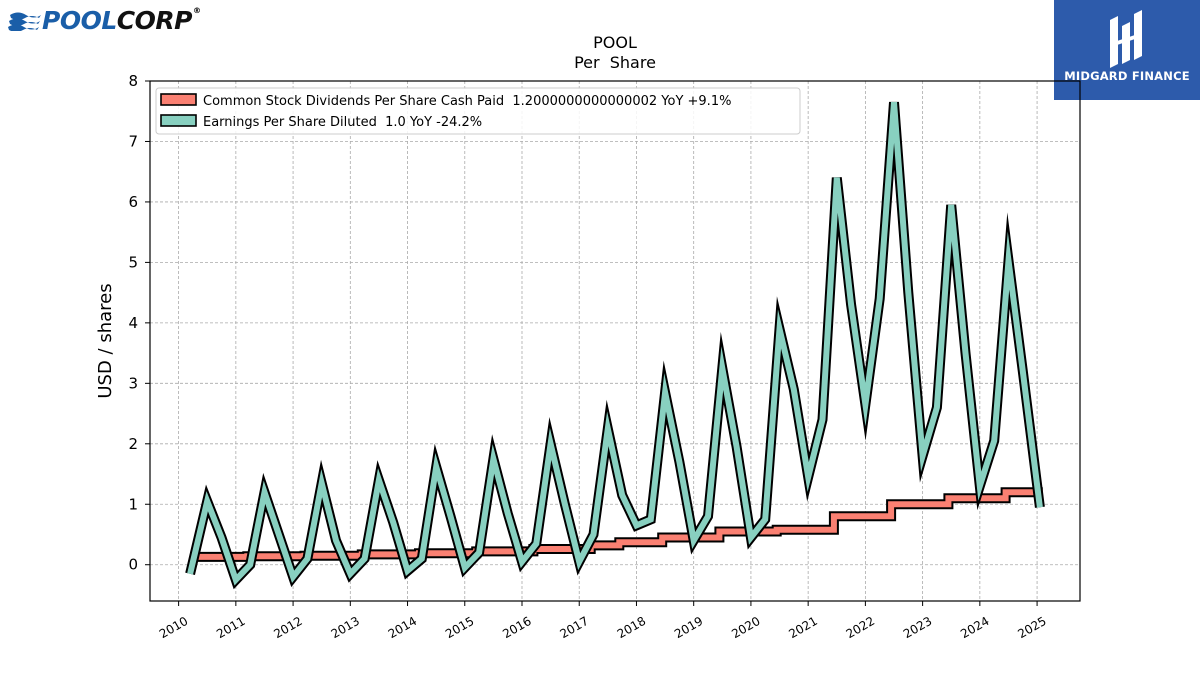  What do you see at coordinates (615, 62) in the screenshot?
I see `chart-subtitle: Per Share` at bounding box center [615, 62].